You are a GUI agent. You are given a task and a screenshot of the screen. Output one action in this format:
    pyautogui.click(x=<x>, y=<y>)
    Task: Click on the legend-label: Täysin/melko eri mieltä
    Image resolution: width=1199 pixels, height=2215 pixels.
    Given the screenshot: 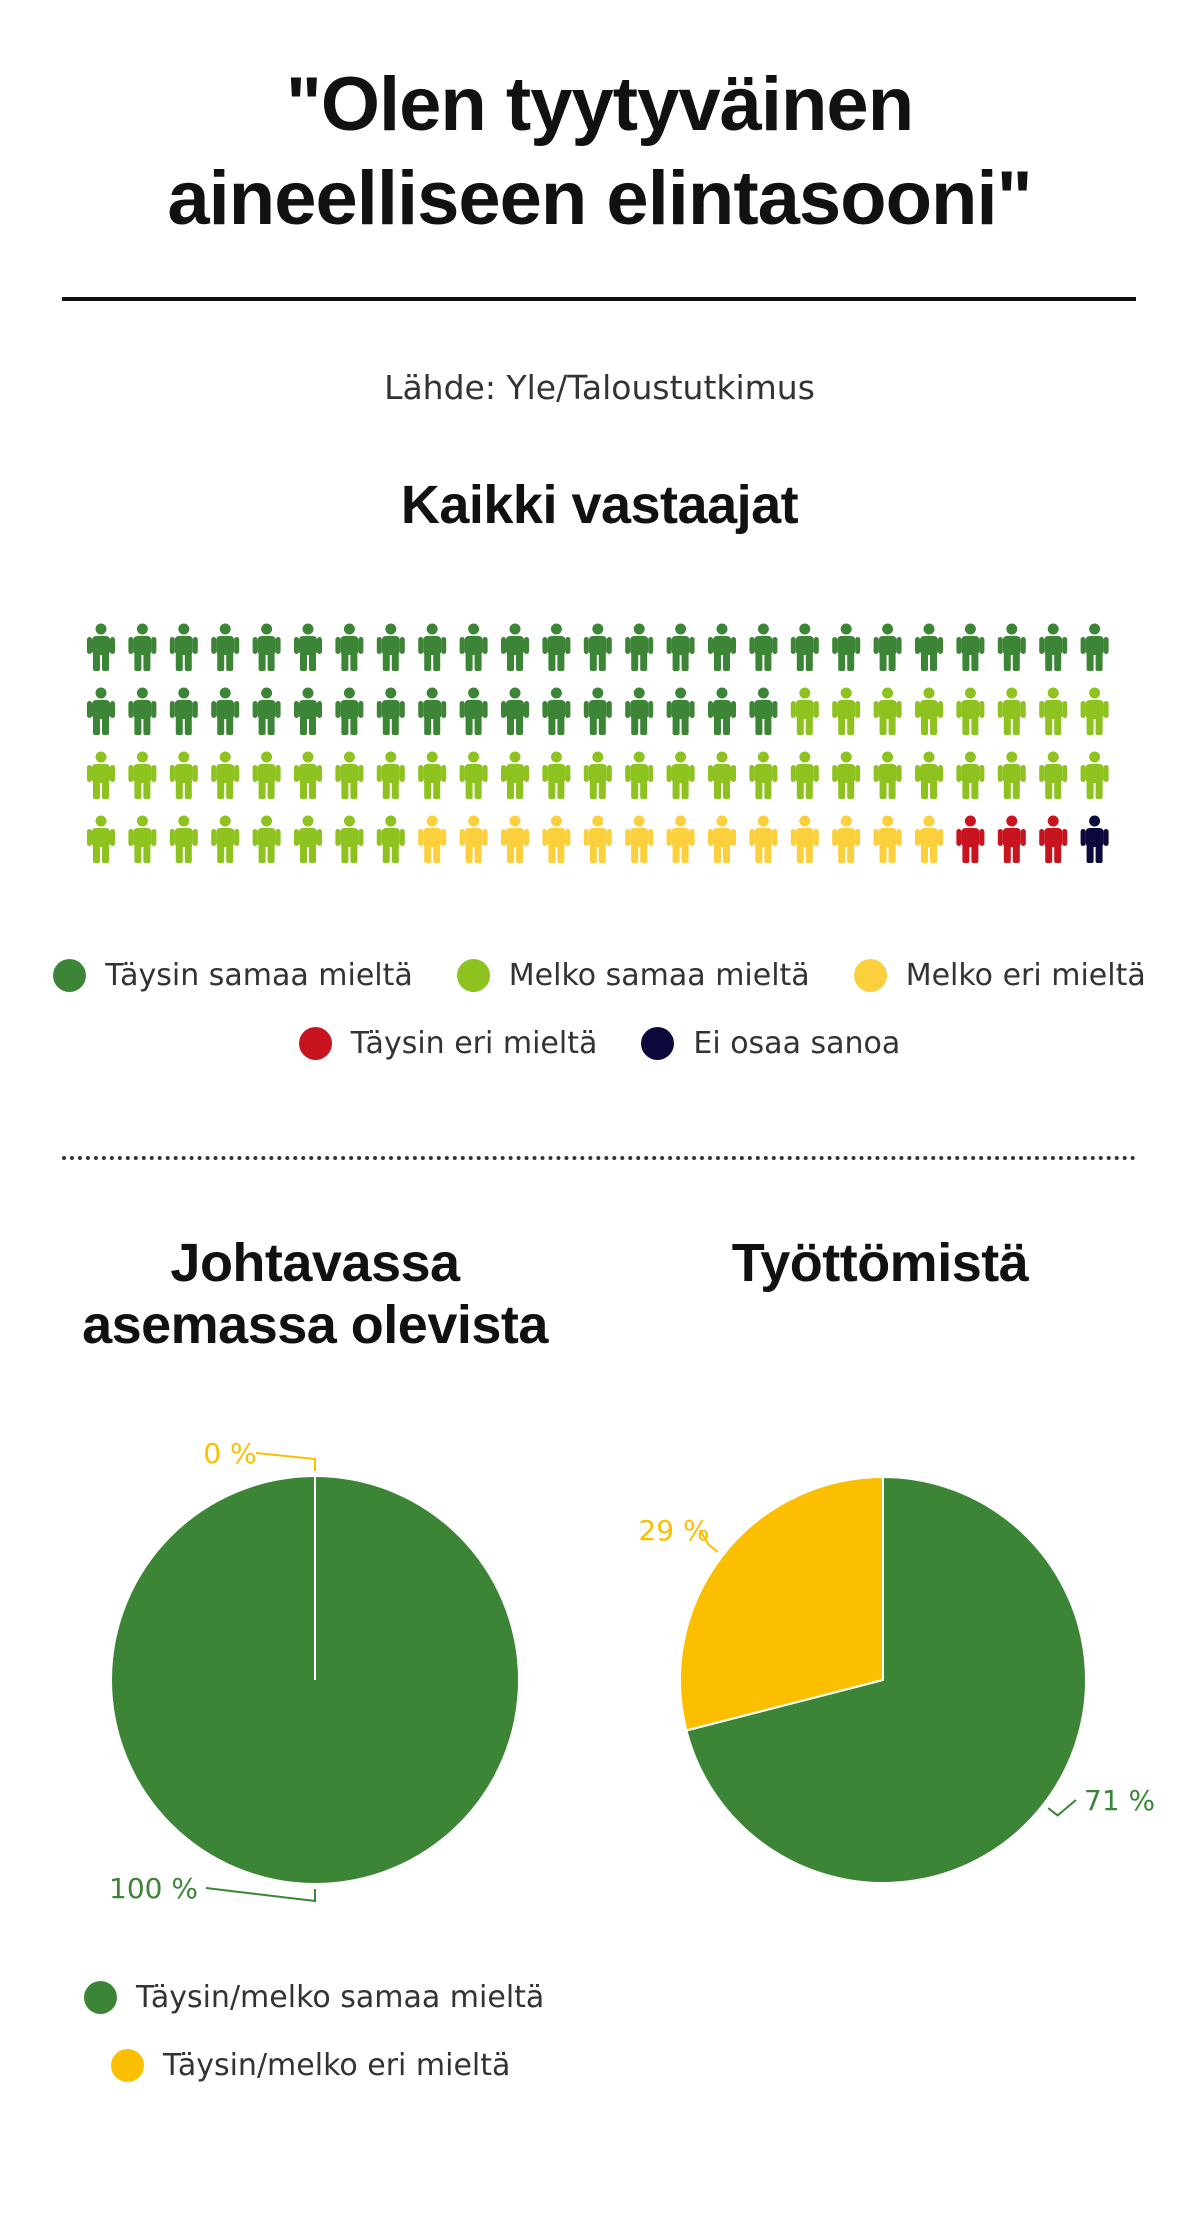 What is the action you would take?
    pyautogui.click(x=337, y=2065)
    